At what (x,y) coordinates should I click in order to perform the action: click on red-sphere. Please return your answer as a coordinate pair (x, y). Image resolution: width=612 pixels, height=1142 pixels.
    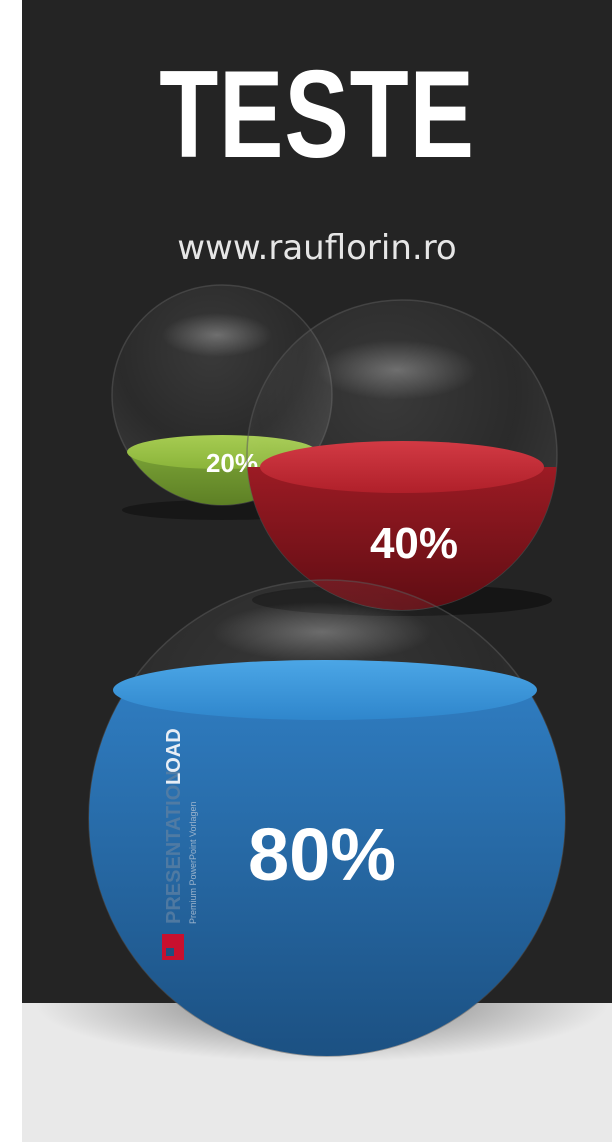
    Looking at the image, I should click on (402, 457).